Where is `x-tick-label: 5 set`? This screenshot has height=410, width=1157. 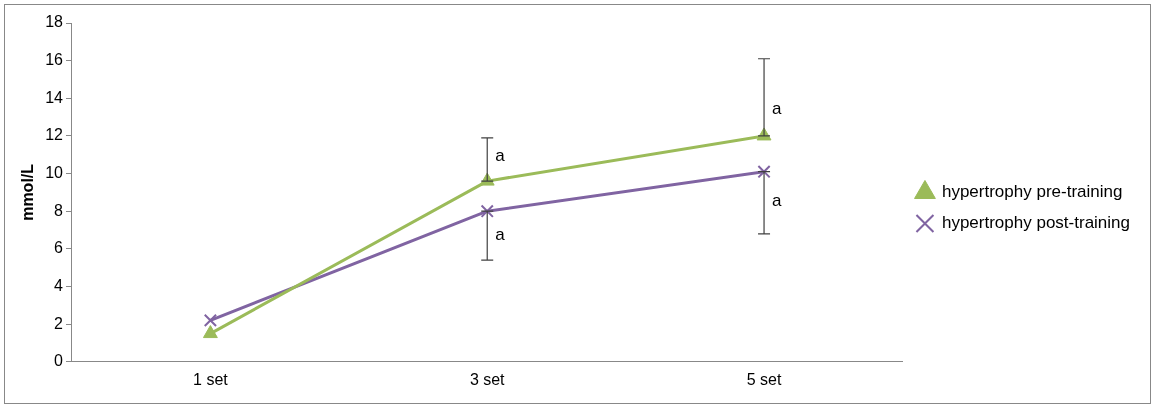
x-tick-label: 5 set is located at coordinates (764, 379).